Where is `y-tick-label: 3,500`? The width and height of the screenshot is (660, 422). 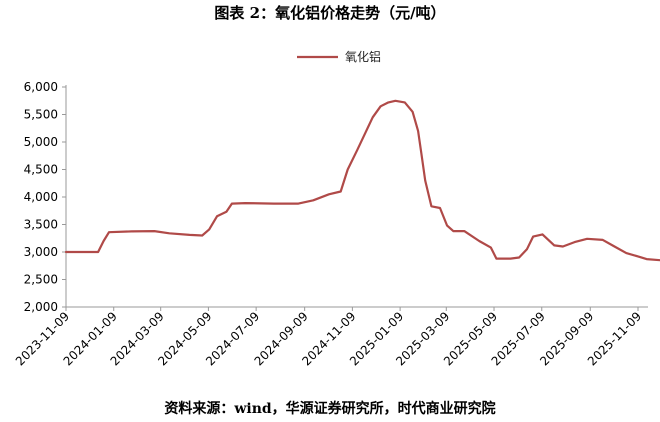
y-tick-label: 3,500 is located at coordinates (41, 225).